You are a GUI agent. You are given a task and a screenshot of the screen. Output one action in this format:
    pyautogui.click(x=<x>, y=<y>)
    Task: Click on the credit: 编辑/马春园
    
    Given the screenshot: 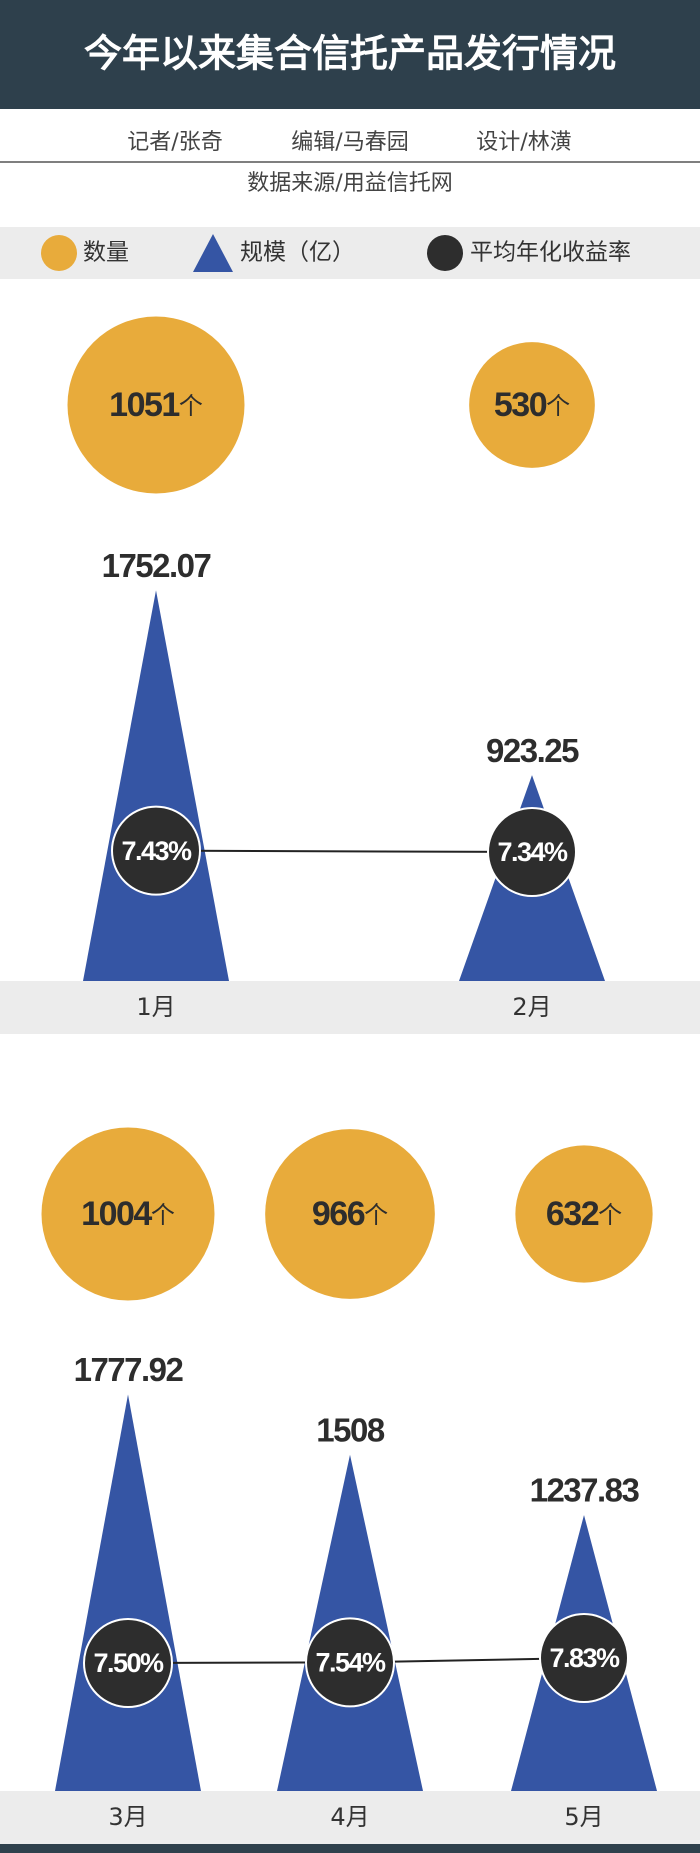 What is the action you would take?
    pyautogui.click(x=349, y=142)
    